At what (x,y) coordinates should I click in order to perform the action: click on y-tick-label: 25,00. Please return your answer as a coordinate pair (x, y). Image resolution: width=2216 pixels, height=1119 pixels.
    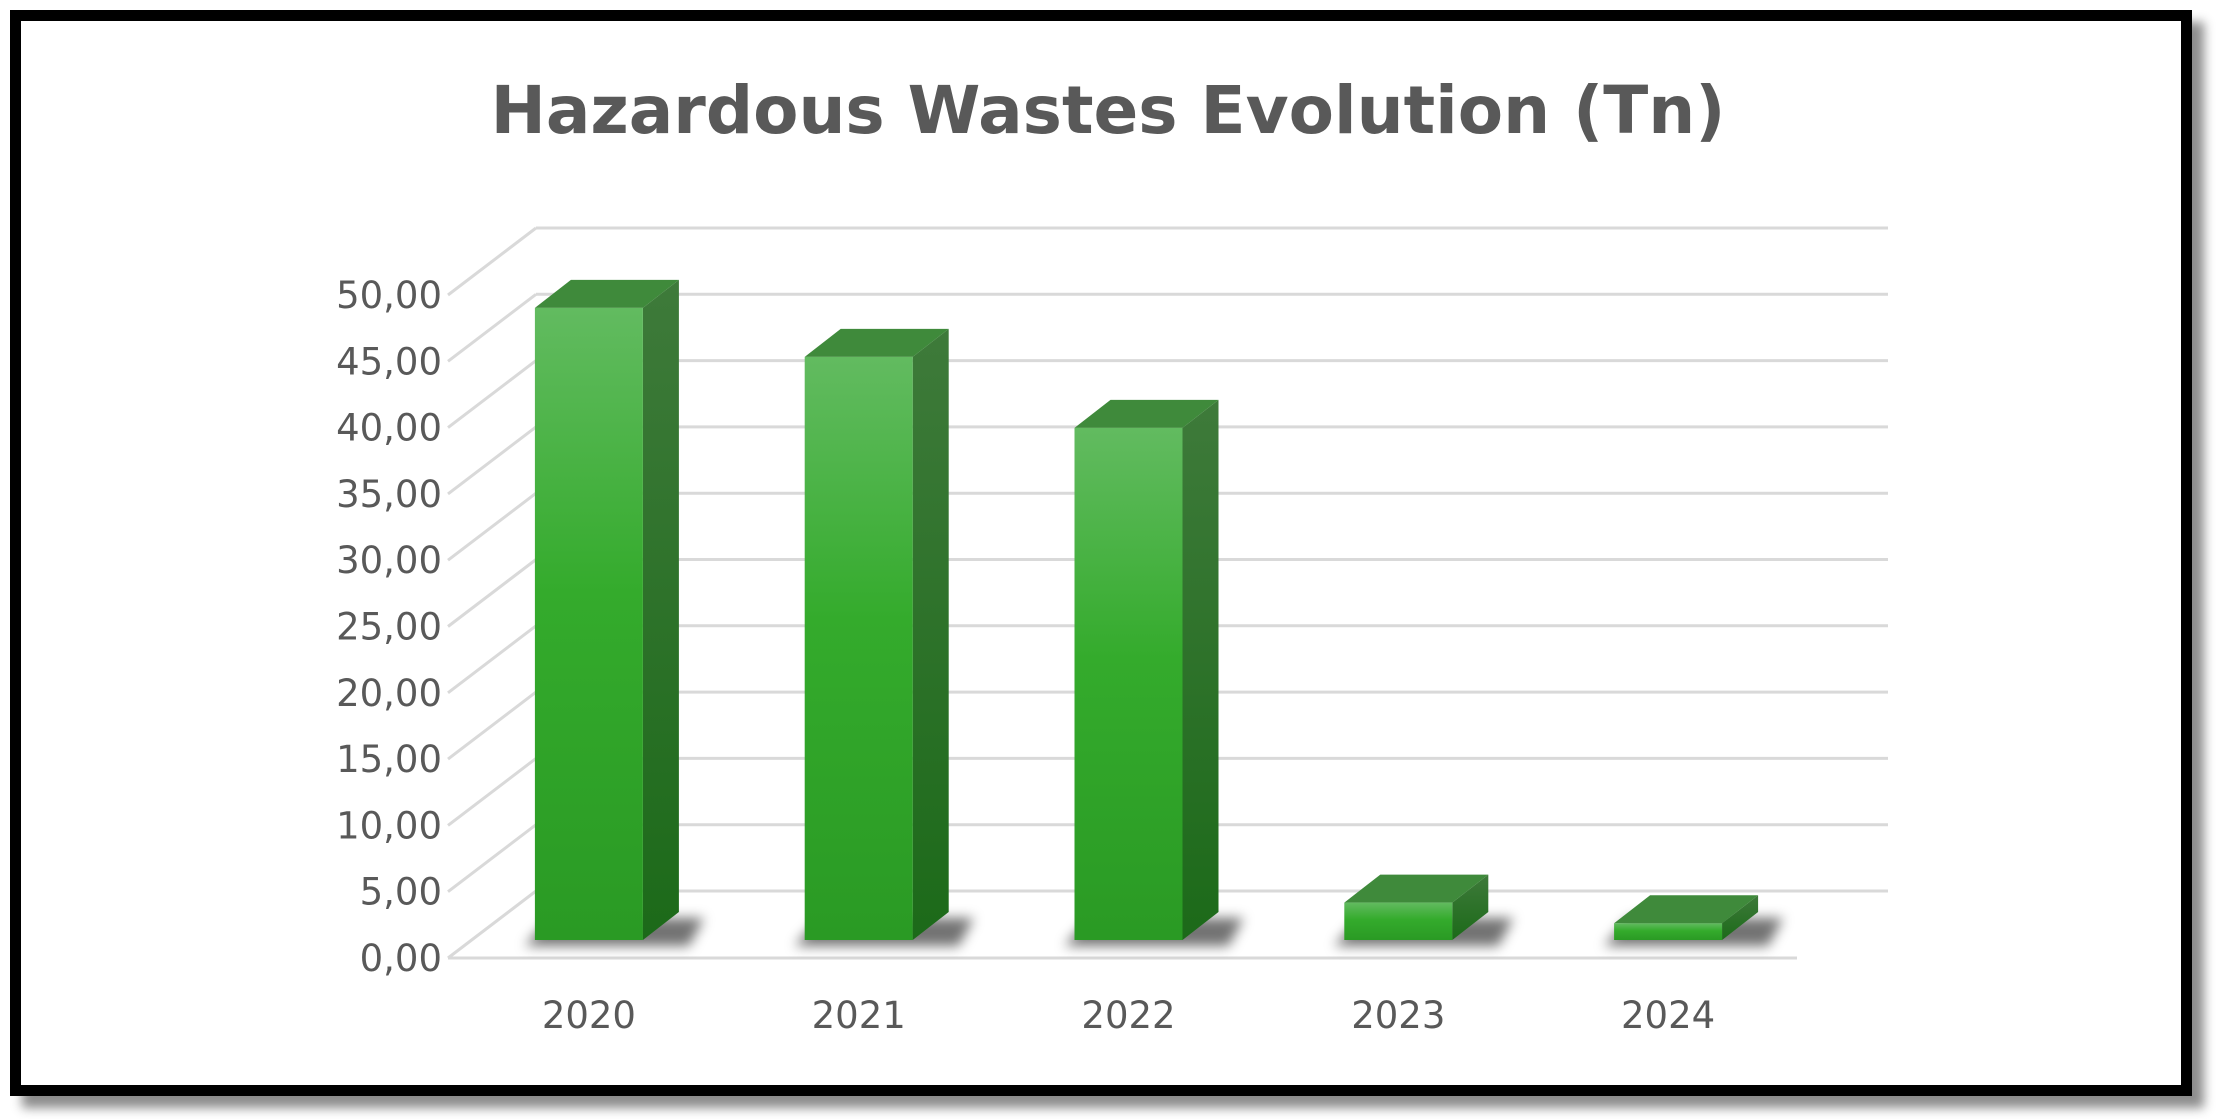
    Looking at the image, I should click on (389, 627).